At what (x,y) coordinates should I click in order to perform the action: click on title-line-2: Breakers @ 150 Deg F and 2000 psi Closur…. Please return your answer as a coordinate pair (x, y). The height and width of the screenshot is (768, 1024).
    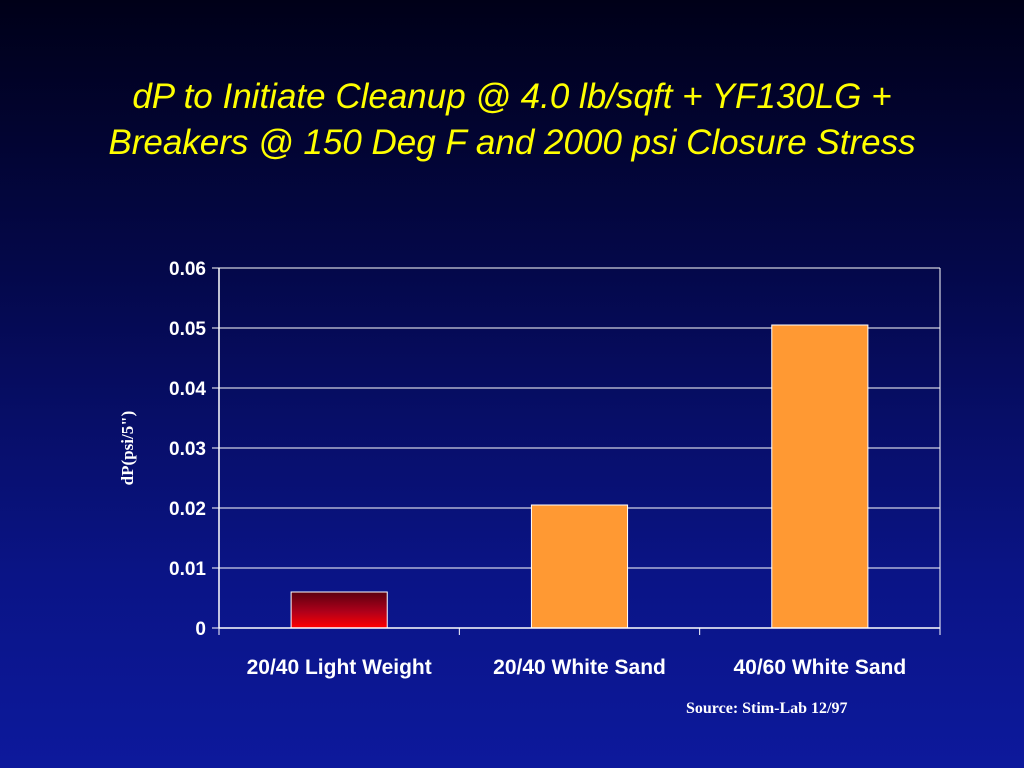
    Looking at the image, I should click on (512, 142).